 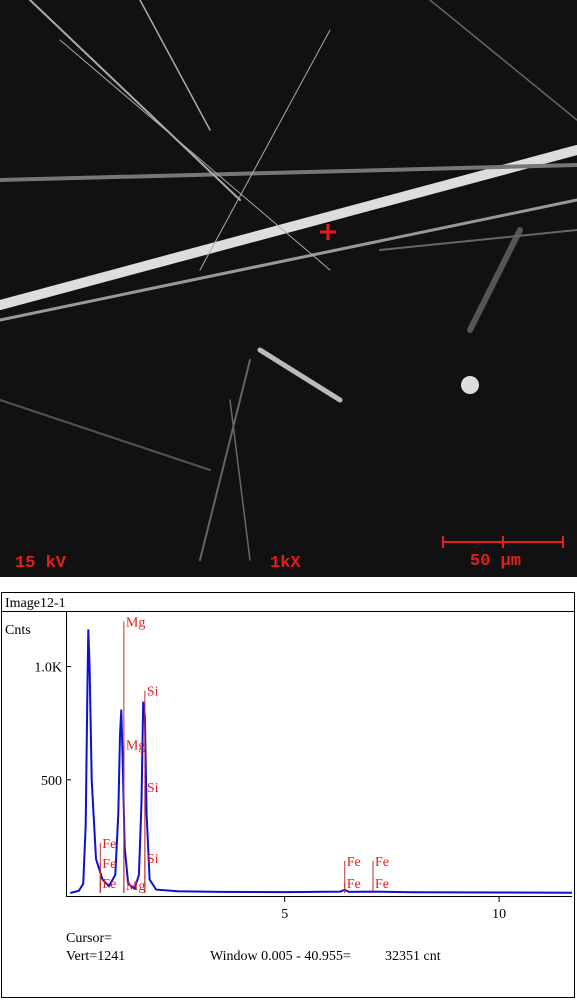 What do you see at coordinates (89, 938) in the screenshot?
I see `cursor-label: Cursor=` at bounding box center [89, 938].